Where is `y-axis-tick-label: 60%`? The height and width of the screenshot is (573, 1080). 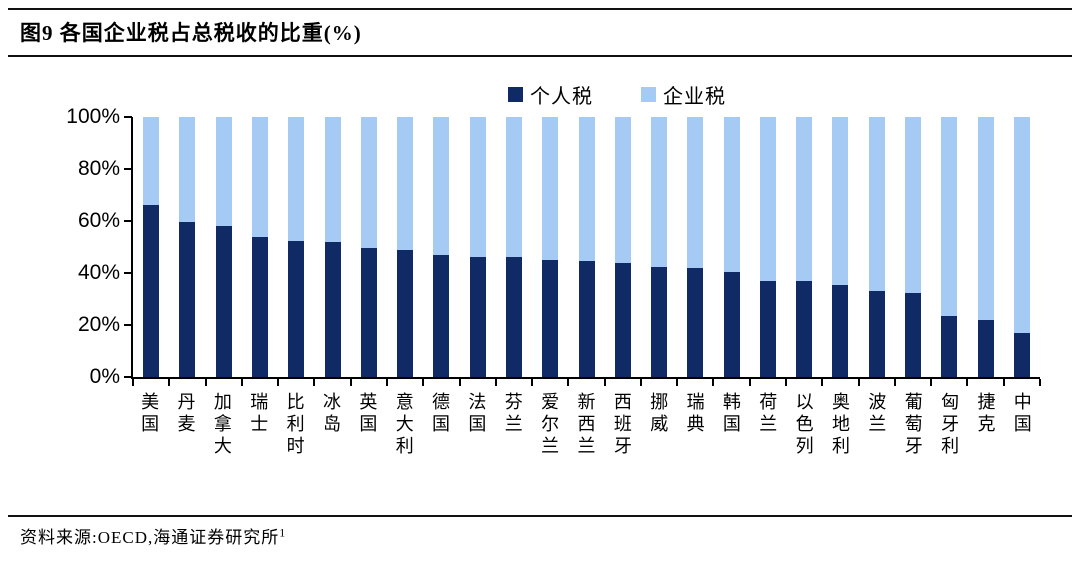
y-axis-tick-label: 60% is located at coordinates (98, 220).